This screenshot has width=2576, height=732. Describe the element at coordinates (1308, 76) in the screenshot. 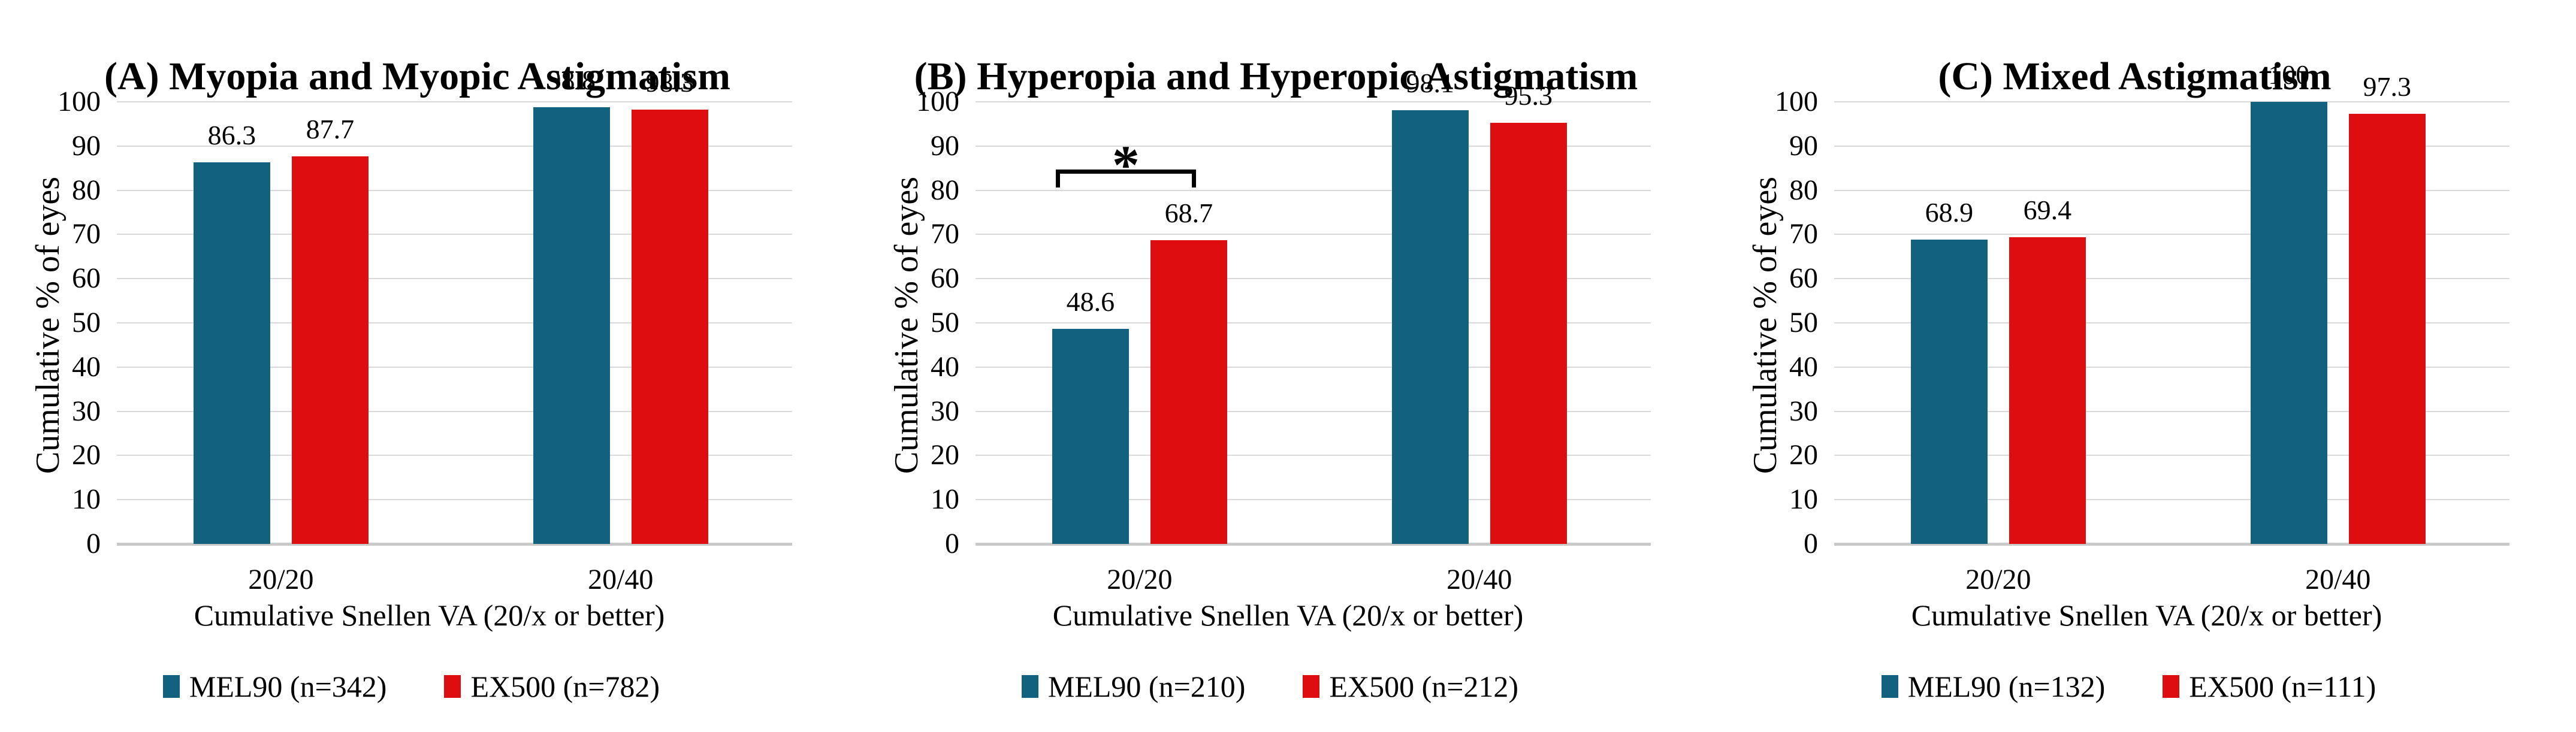

I see `panel-title-text: Hyperopia and Hyperopic Astigmatism` at that location.